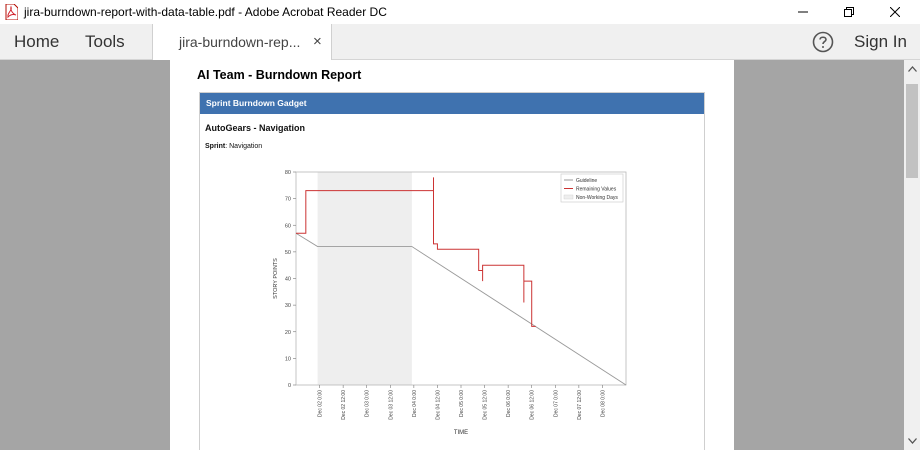  Describe the element at coordinates (344, 405) in the screenshot. I see `x-tick-label: Dec 02 12:00` at that location.